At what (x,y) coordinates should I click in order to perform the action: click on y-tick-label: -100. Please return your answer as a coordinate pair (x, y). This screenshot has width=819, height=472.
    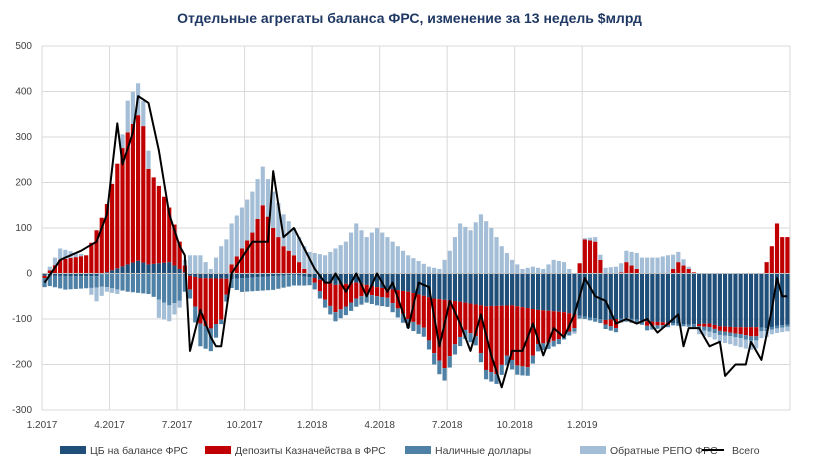
    Looking at the image, I should click on (22, 319).